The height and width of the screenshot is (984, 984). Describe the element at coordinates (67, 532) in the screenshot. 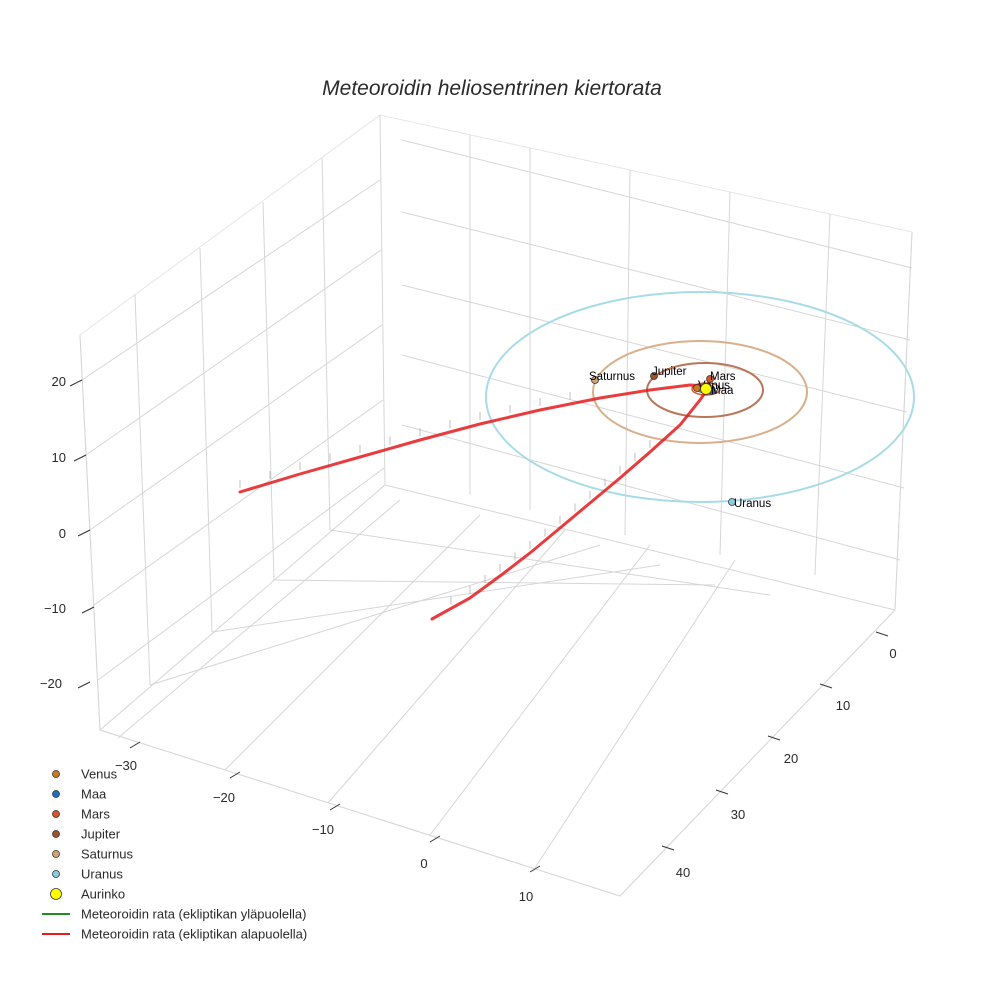

I see `z-axis: −20 −10 0 10 20` at that location.